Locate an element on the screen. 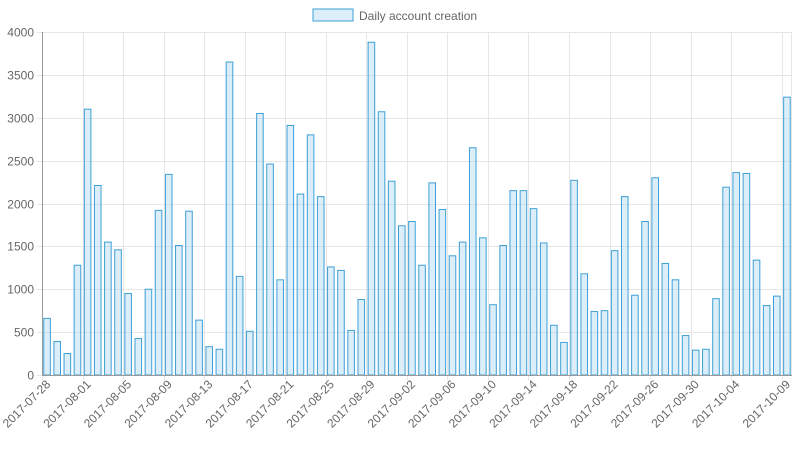 Image resolution: width=800 pixels, height=450 pixels. legend: Daily account creation is located at coordinates (394, 15).